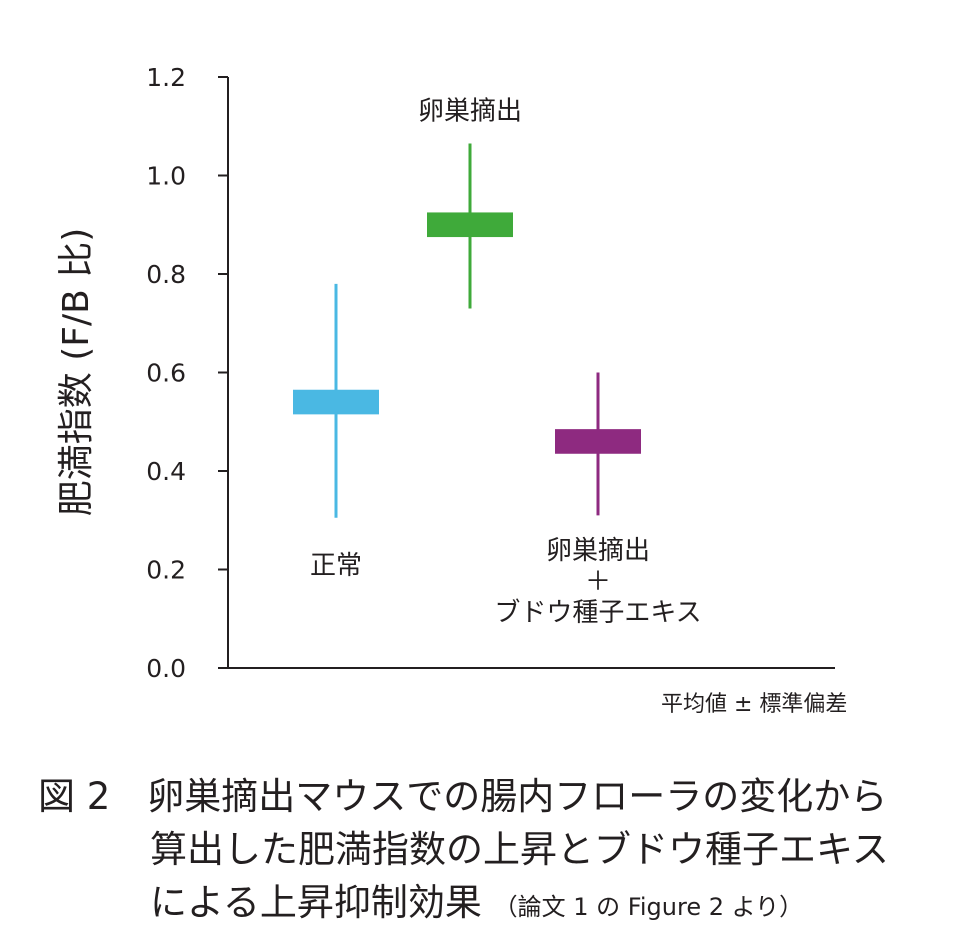  What do you see at coordinates (598, 582) in the screenshot?
I see `group-label: ＋` at bounding box center [598, 582].